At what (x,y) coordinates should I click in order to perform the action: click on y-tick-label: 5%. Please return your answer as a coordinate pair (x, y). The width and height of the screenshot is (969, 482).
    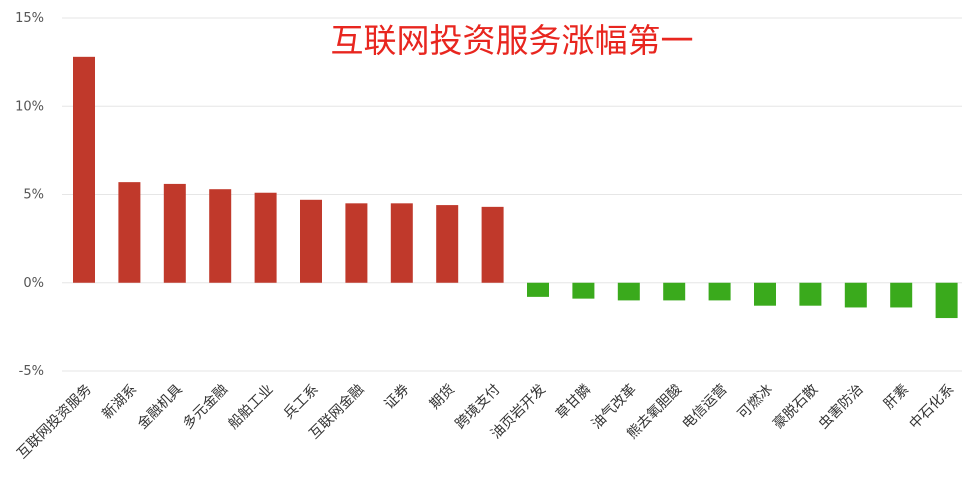
    Looking at the image, I should click on (33, 195).